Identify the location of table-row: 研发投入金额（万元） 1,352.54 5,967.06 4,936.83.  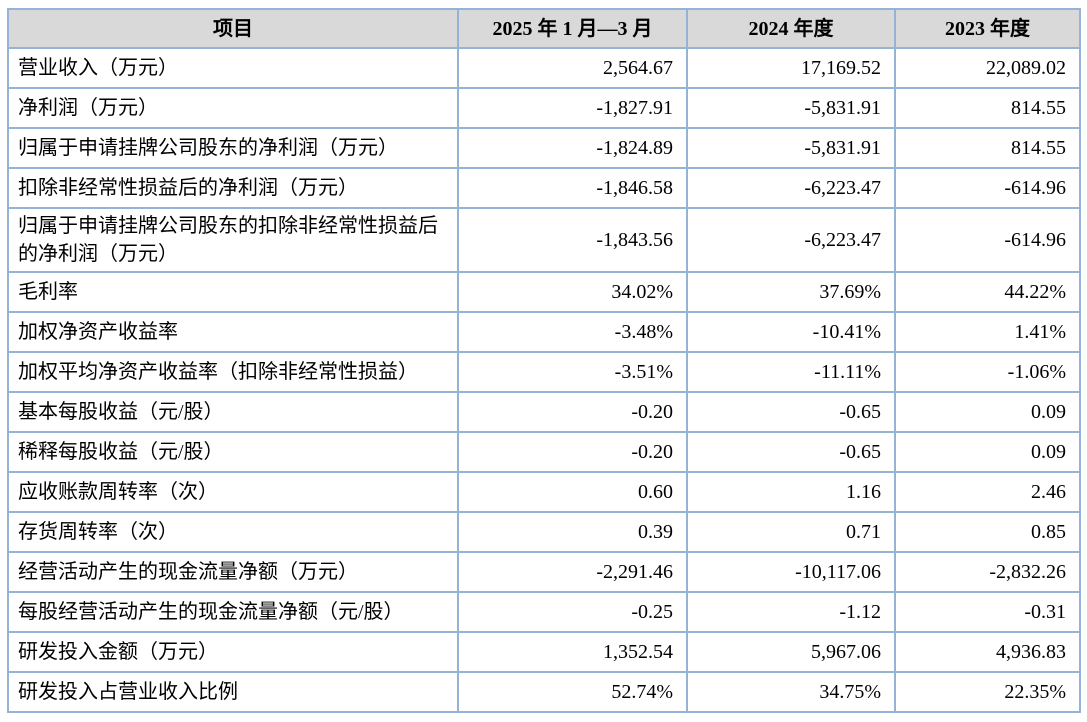
(544, 652).